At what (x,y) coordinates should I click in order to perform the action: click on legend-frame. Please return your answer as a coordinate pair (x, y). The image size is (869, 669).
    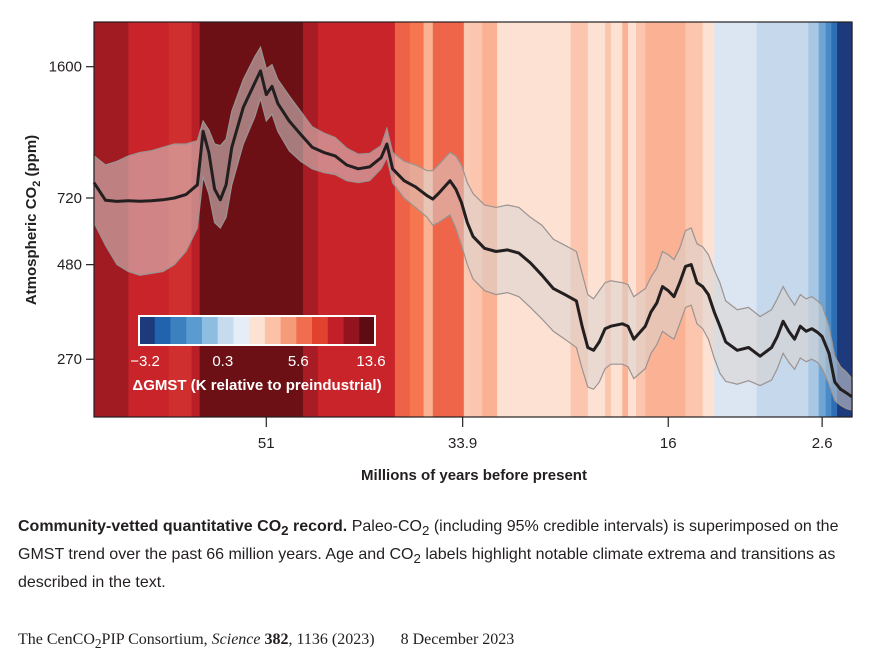
    Looking at the image, I should click on (257, 330).